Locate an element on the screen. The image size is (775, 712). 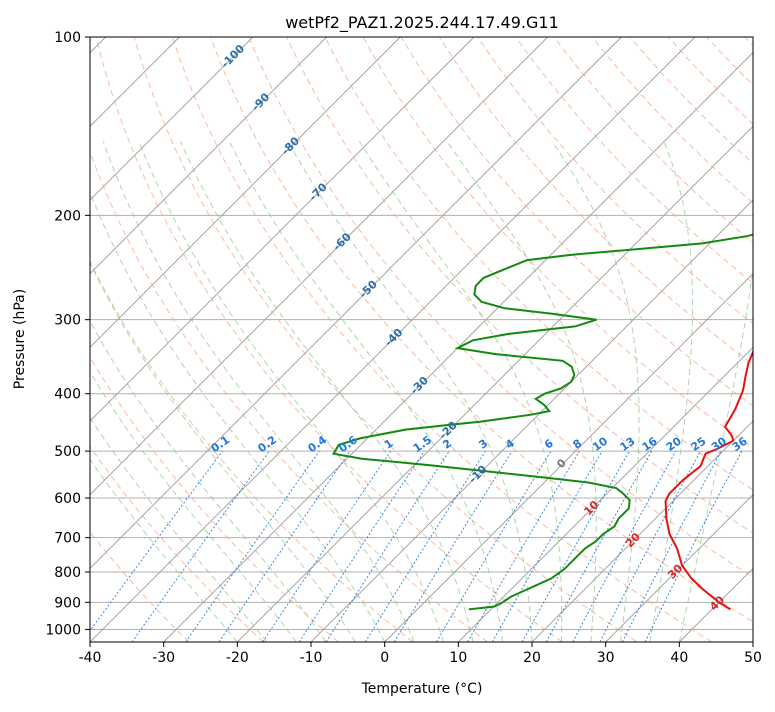
x-tick-label: 10 is located at coordinates (458, 658).